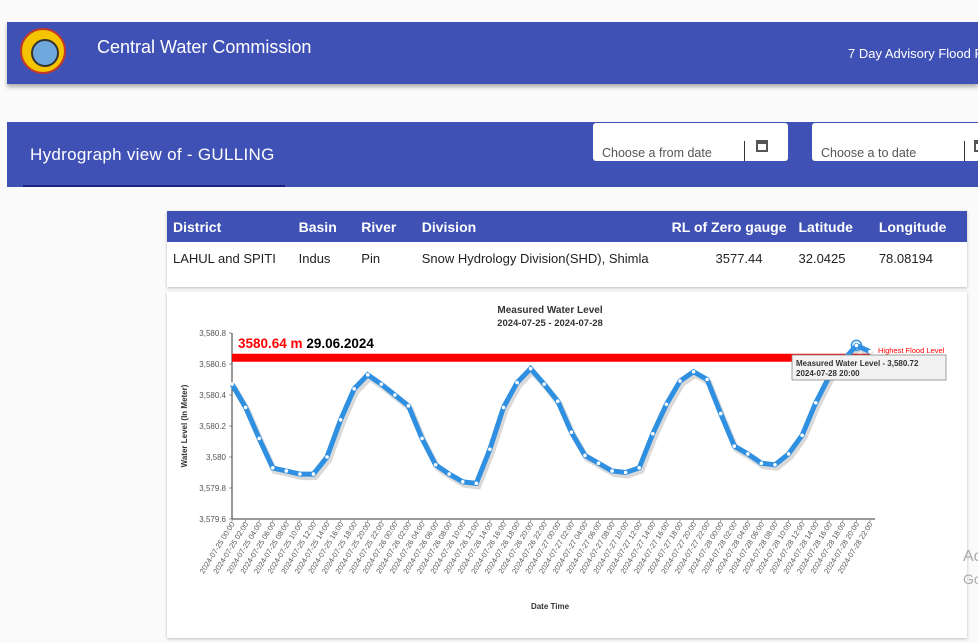 Image resolution: width=978 pixels, height=643 pixels. What do you see at coordinates (549, 310) in the screenshot?
I see `chart-title: Measured Water Level` at bounding box center [549, 310].